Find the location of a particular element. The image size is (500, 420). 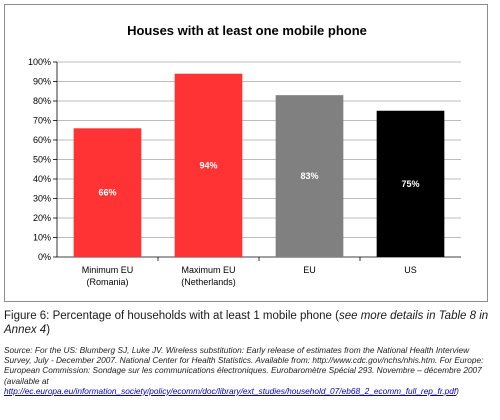

caption-italic: see more details in Table 8 in Annex 4 is located at coordinates (246, 323).